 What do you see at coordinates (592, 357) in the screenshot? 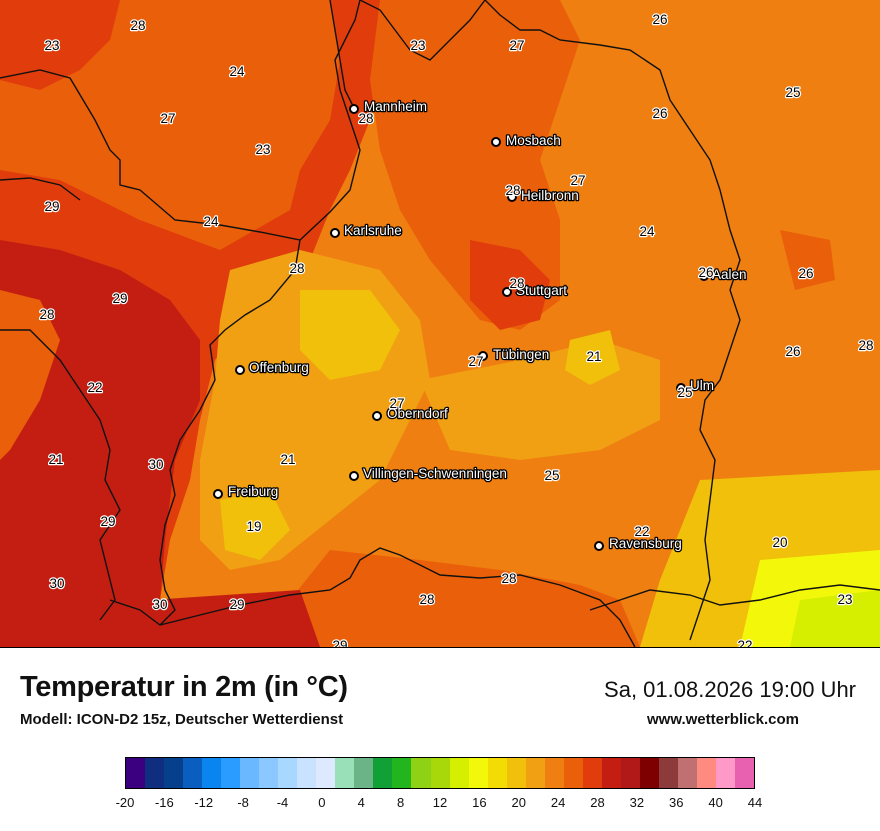
I see `cool-area-alb-core` at bounding box center [592, 357].